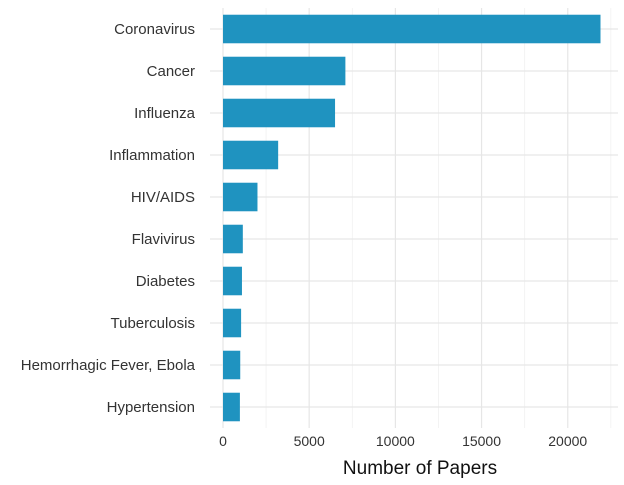  What do you see at coordinates (232, 323) in the screenshot?
I see `bar-tuberculosis` at bounding box center [232, 323].